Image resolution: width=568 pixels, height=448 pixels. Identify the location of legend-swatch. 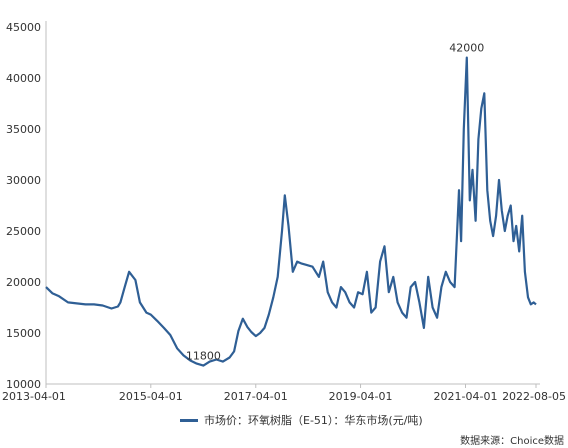
(189, 420).